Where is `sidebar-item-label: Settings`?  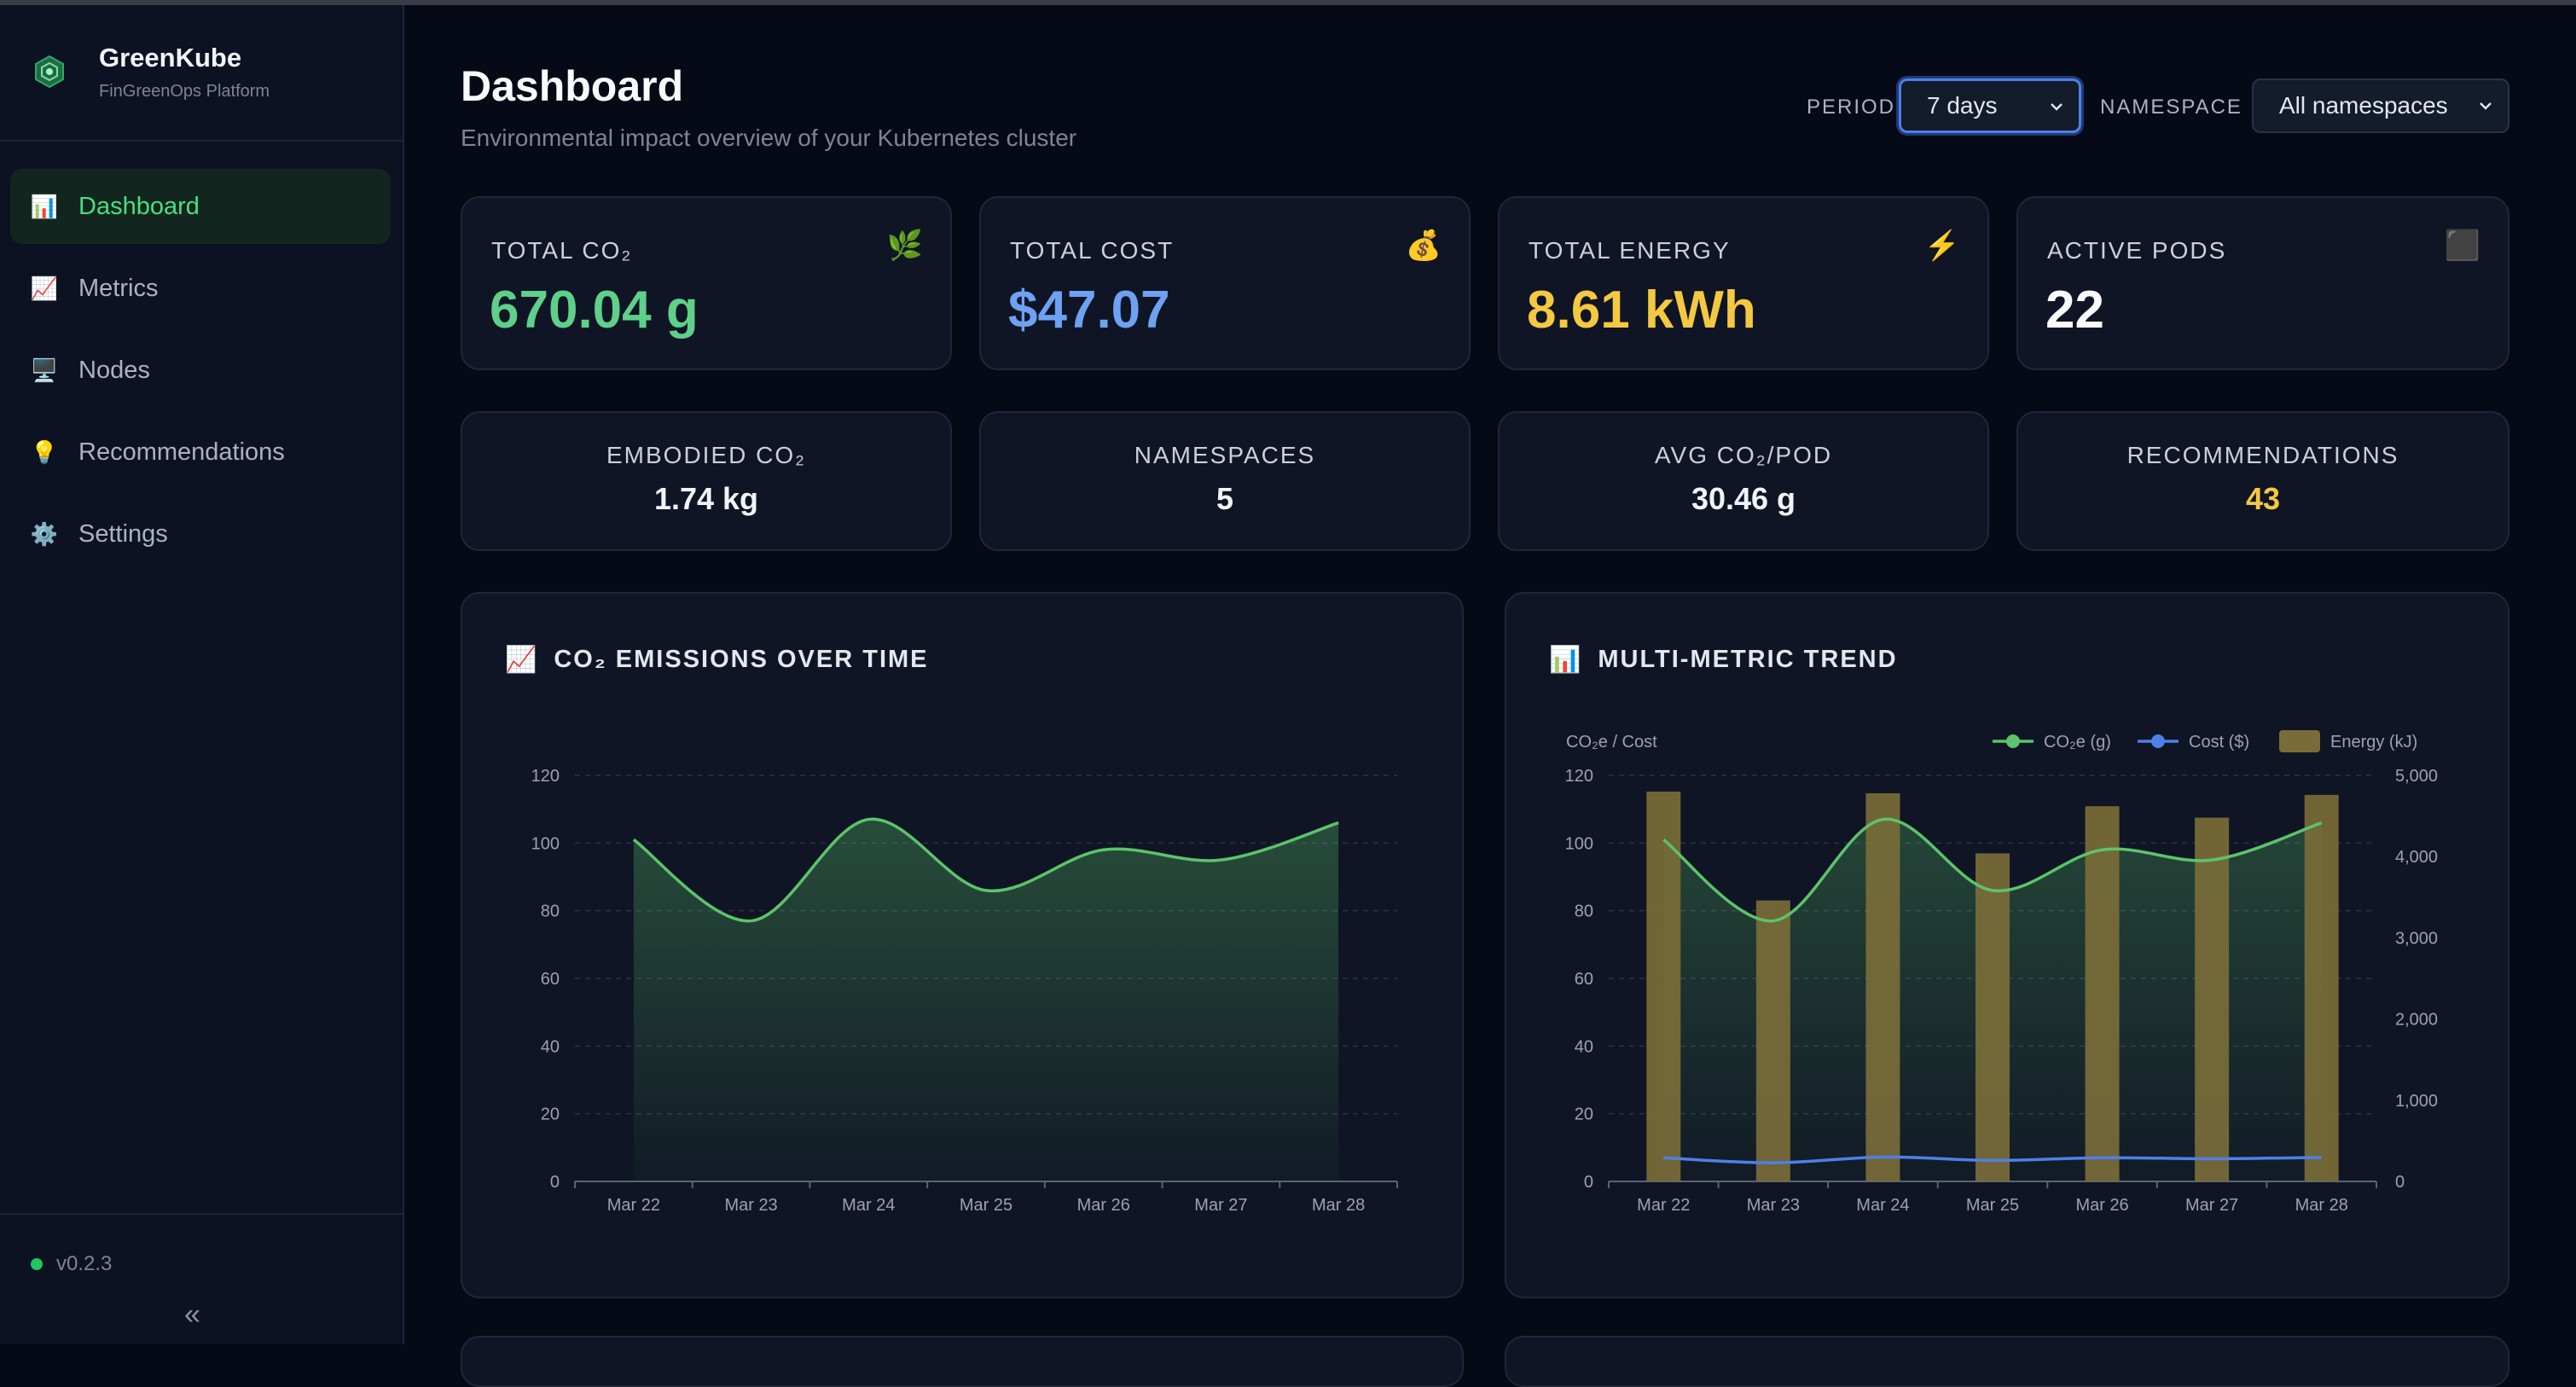 sidebar-item-label: Settings is located at coordinates (123, 534).